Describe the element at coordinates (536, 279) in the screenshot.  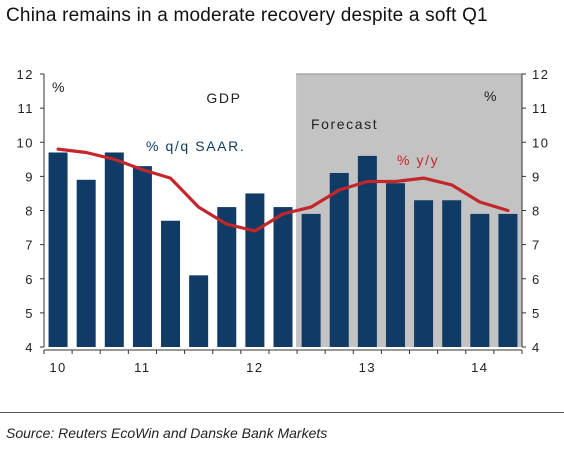
I see `y-tick-label-right: 6` at that location.